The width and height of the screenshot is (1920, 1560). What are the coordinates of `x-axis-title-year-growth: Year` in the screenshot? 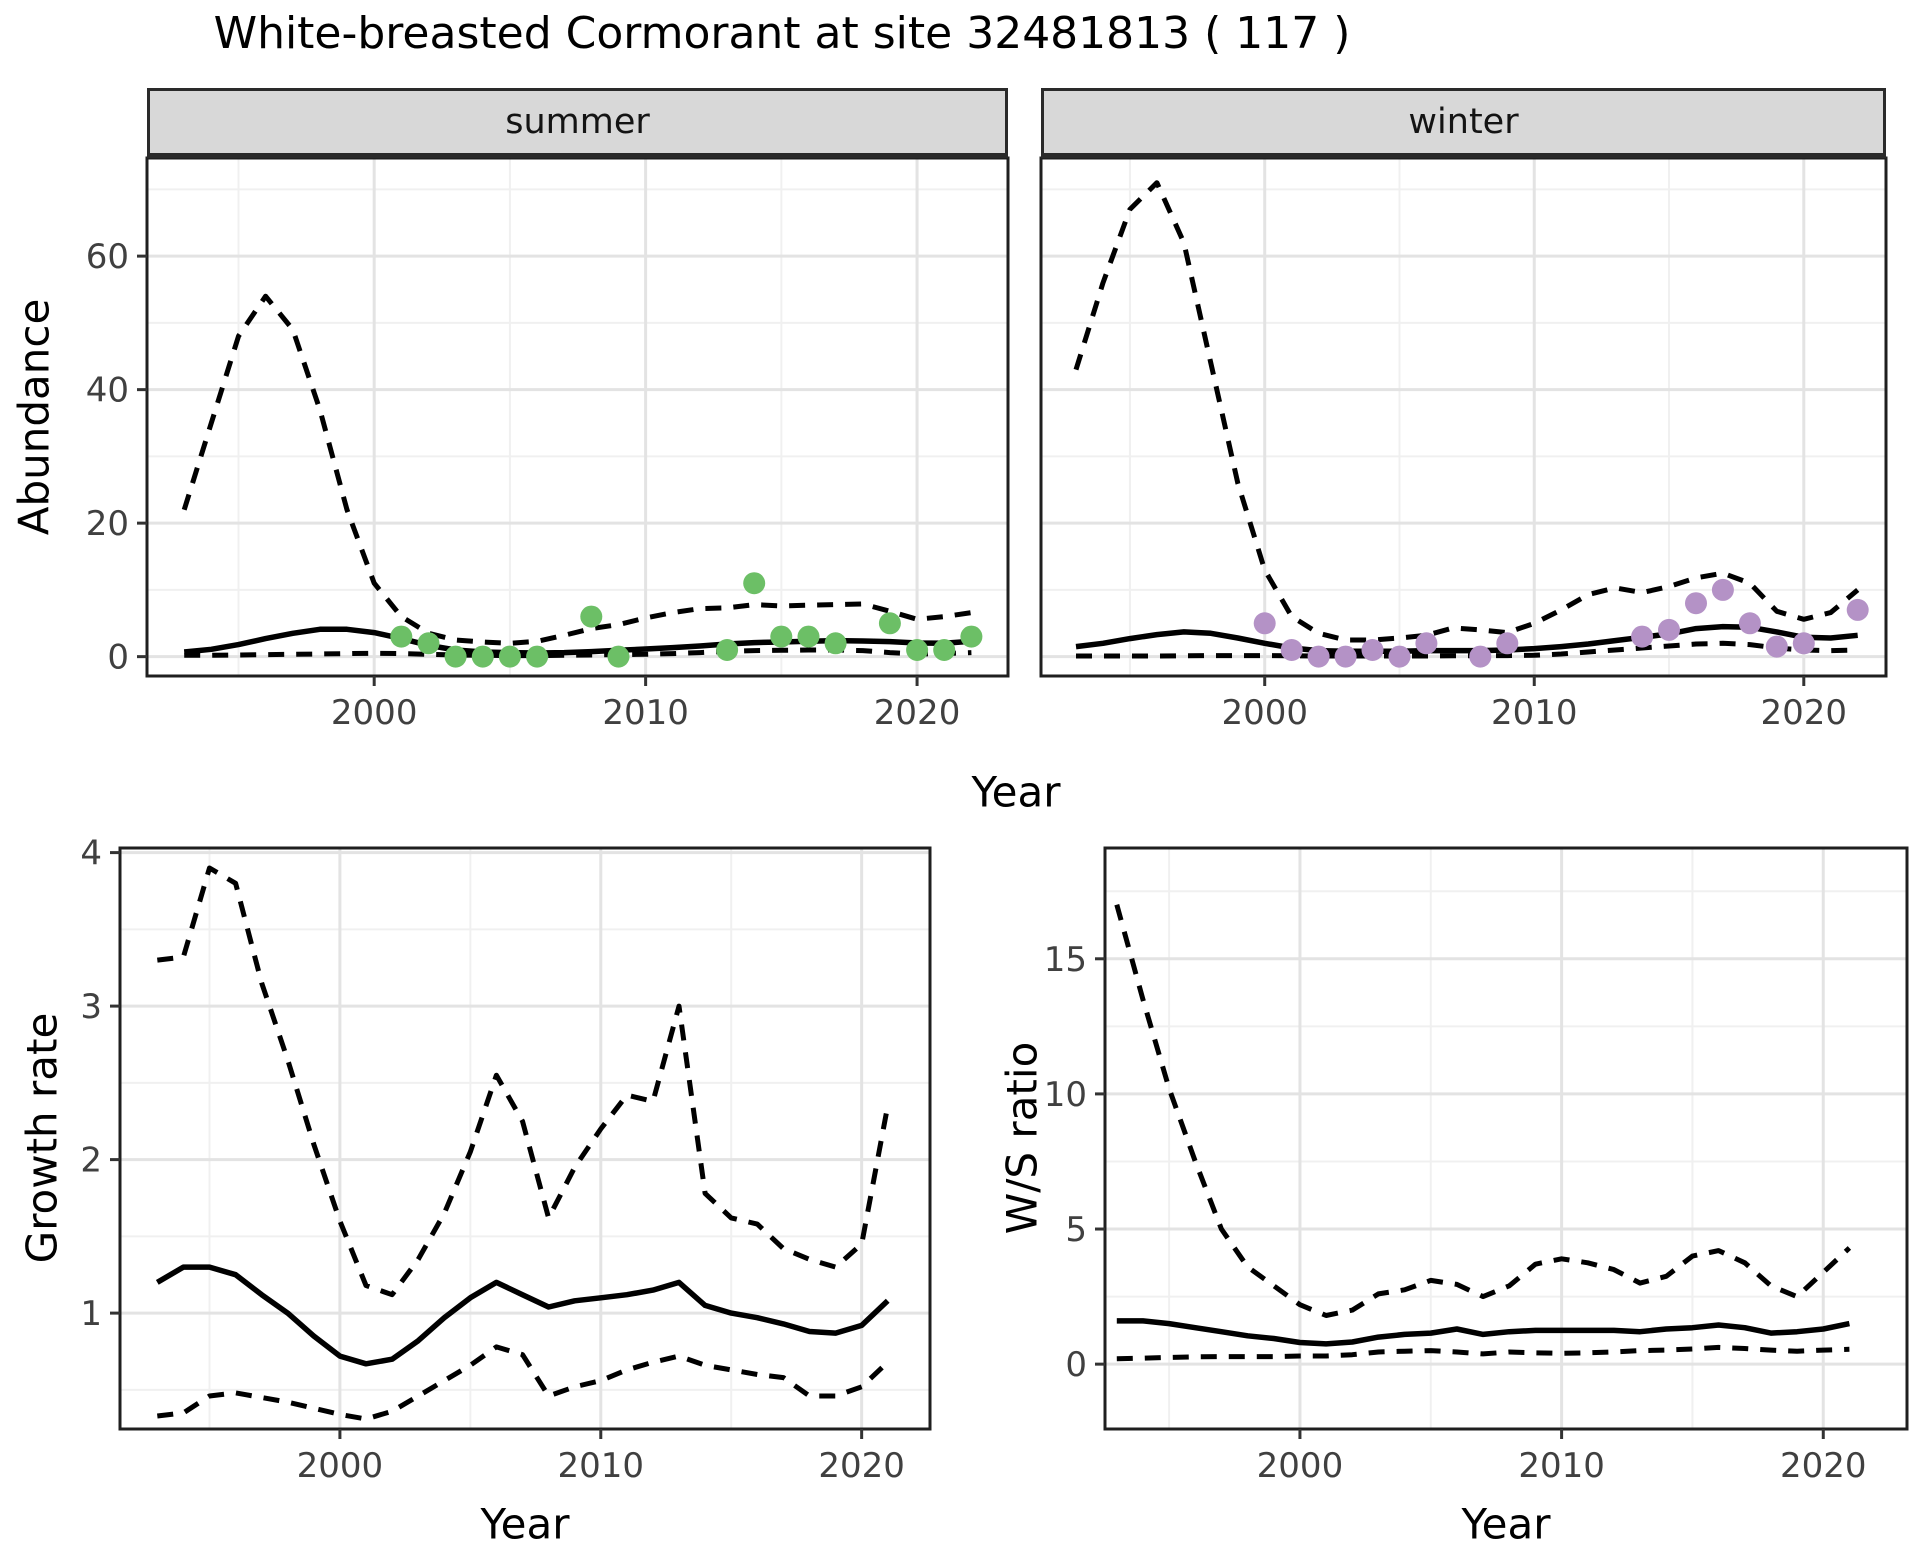 It's located at (525, 1524).